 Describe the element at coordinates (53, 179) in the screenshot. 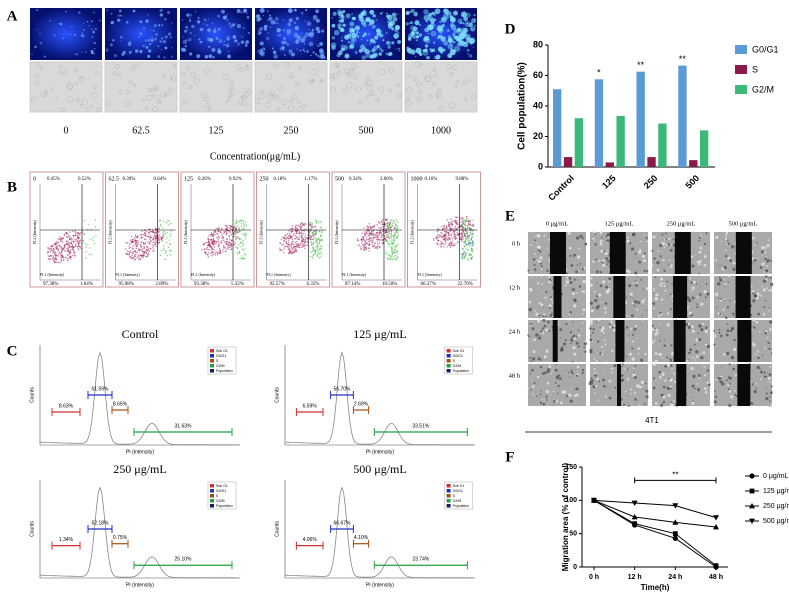

I see `quadrant-percent: 0.45%` at that location.